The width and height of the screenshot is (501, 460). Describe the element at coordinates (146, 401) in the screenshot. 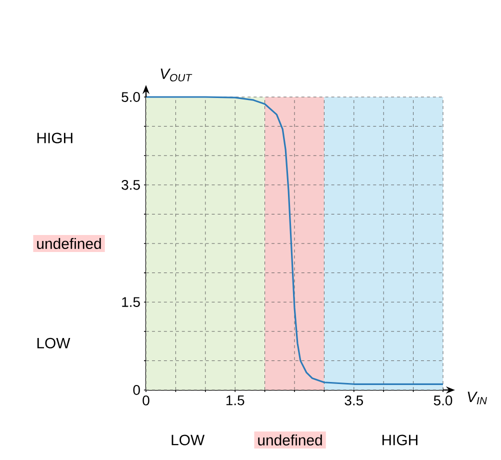

I see `x-tick-label: 0` at that location.